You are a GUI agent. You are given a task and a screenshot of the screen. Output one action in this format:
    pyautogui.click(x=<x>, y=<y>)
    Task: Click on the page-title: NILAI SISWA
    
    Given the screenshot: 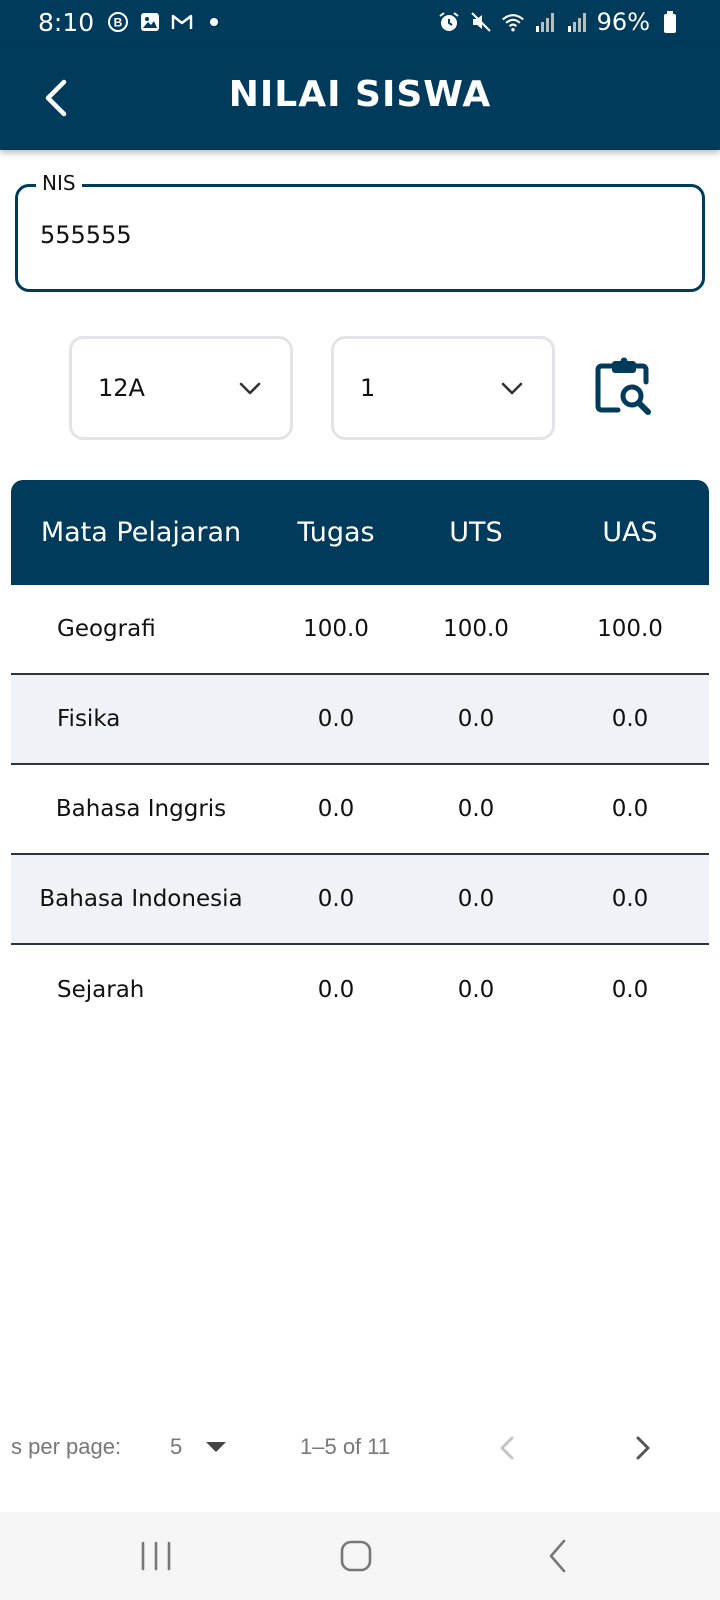 What is the action you would take?
    pyautogui.click(x=360, y=94)
    